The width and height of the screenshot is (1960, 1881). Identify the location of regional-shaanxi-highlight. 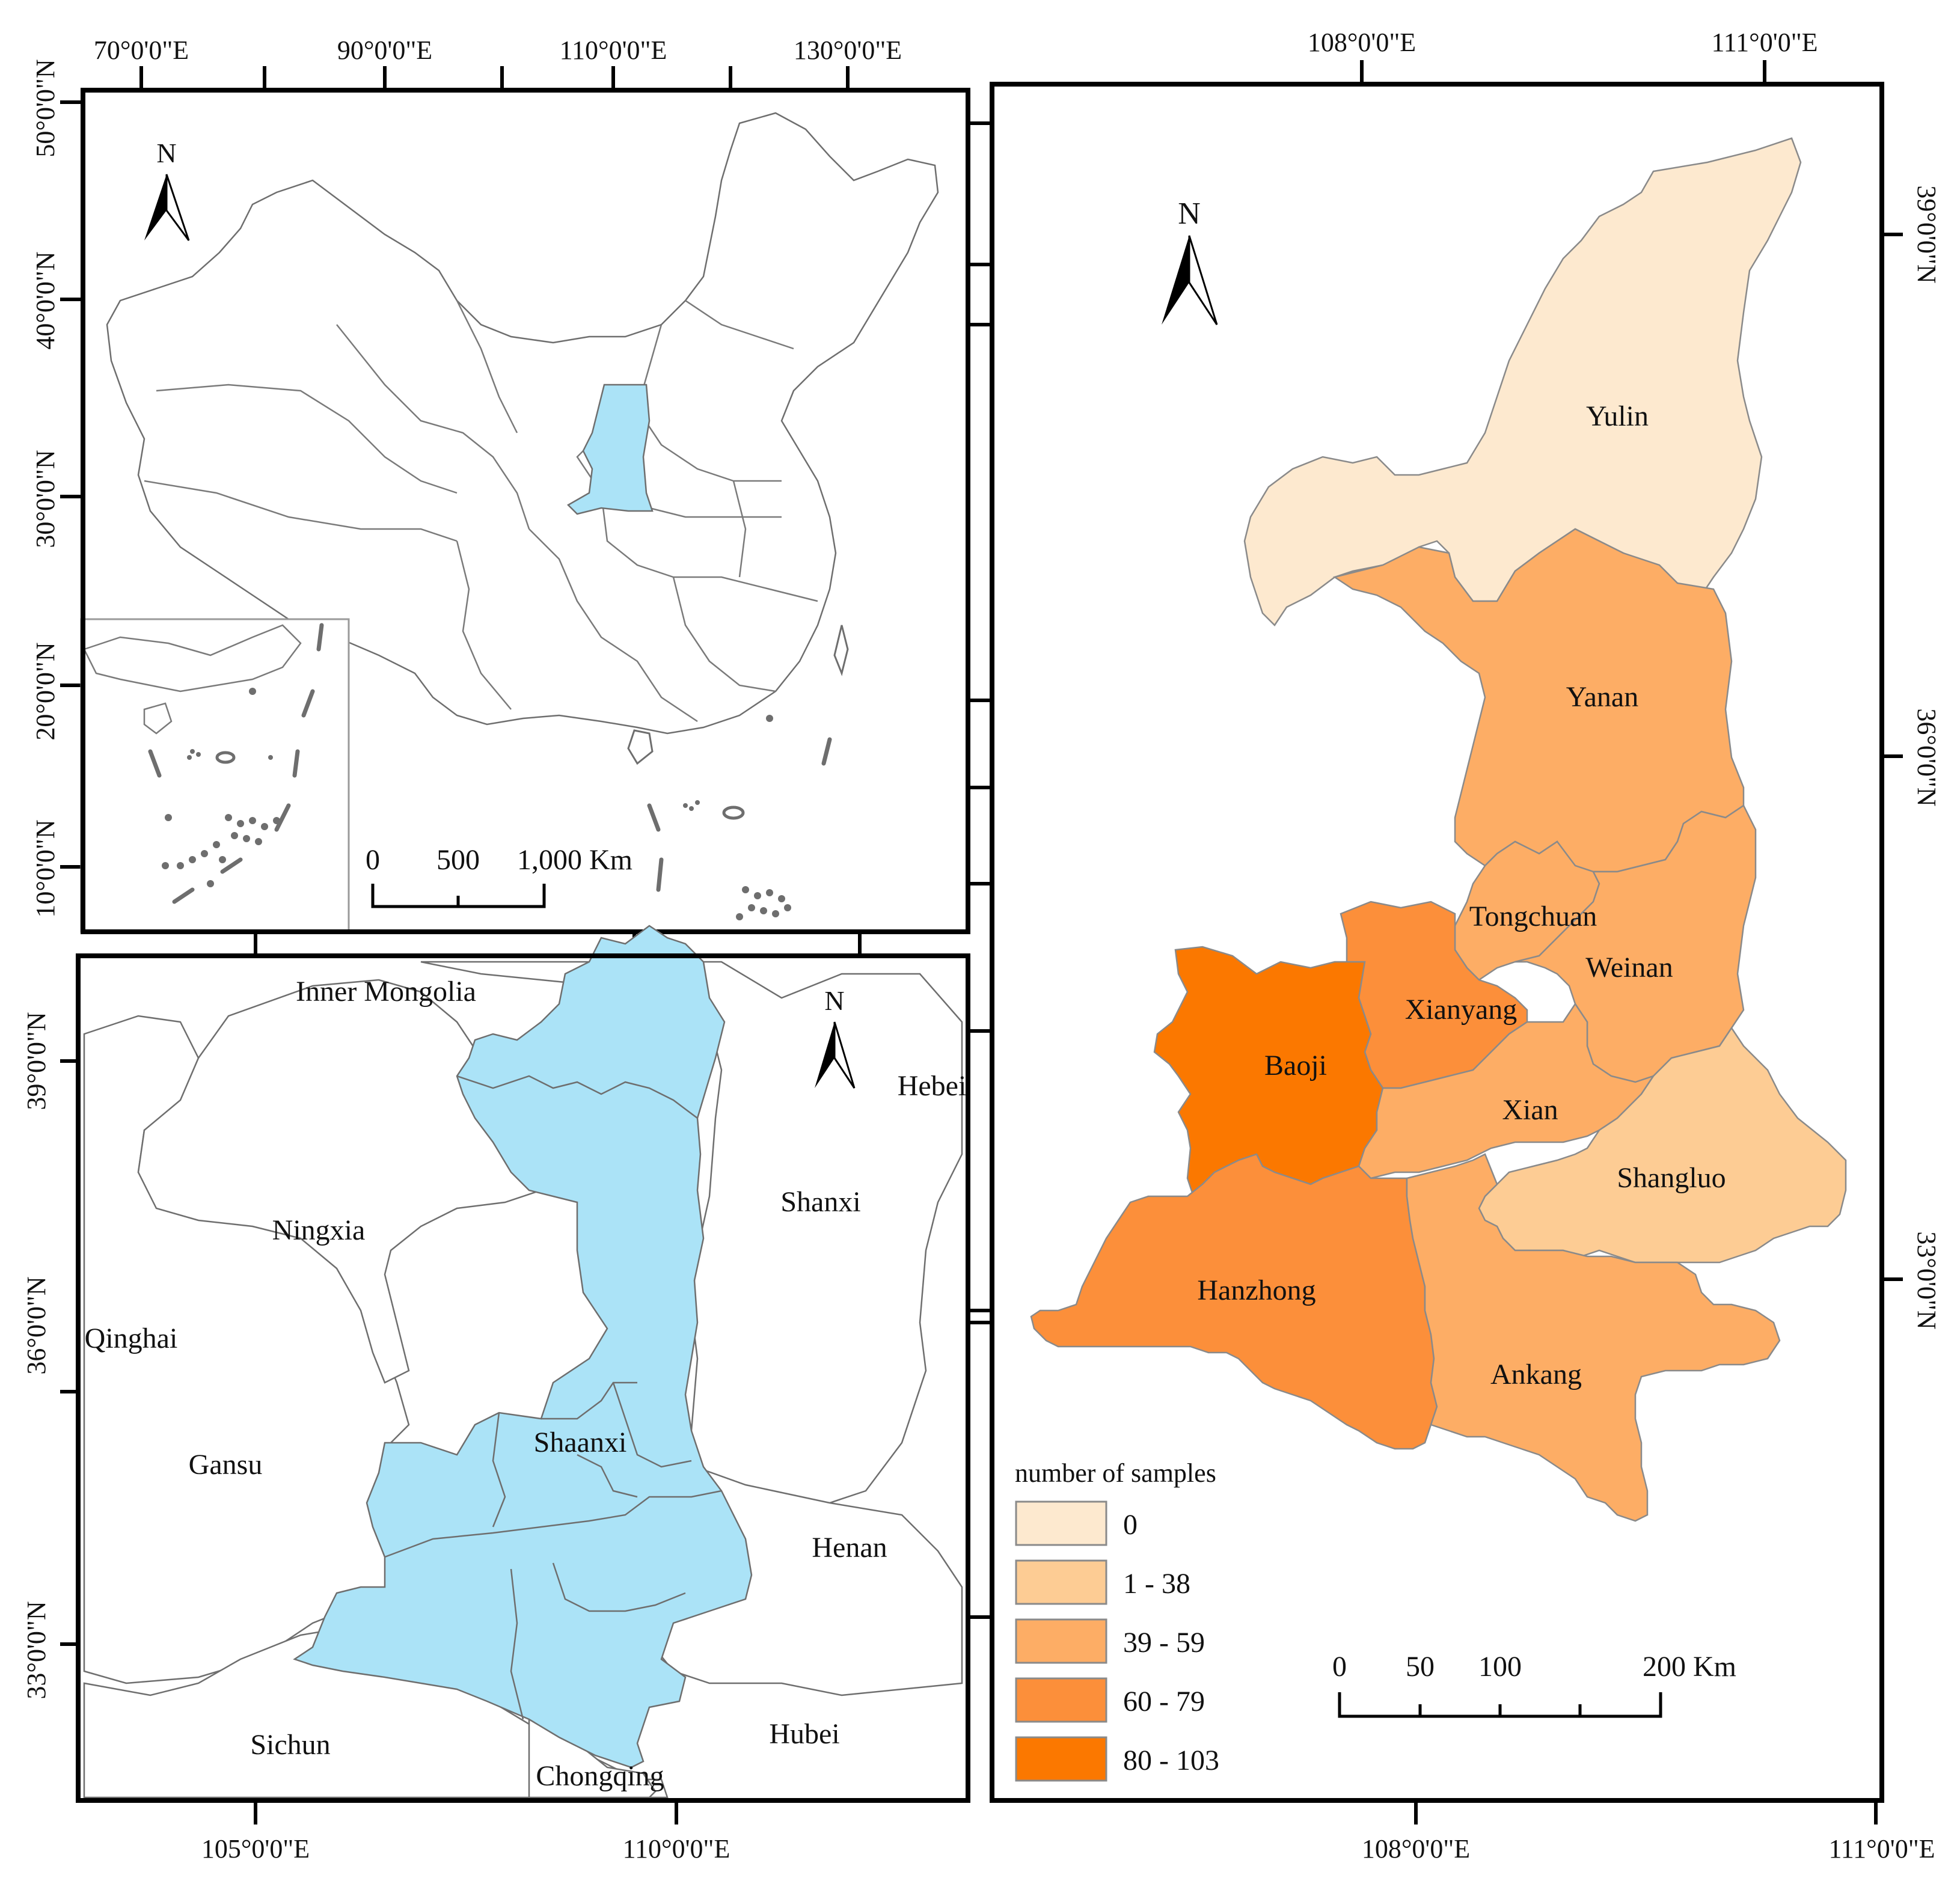
(523, 1347).